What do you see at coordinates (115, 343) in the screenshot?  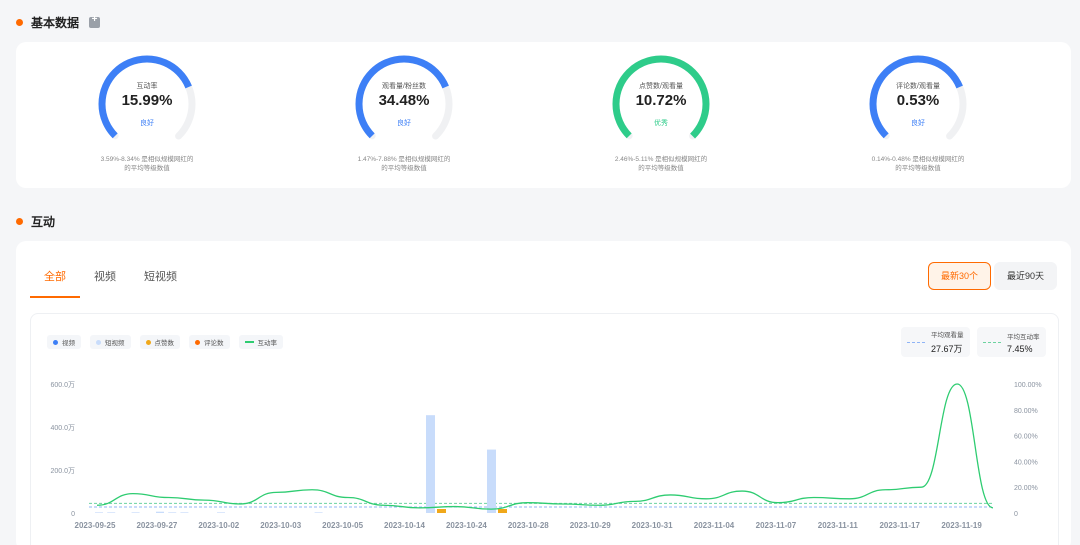 I see `legend-label: 短视频` at bounding box center [115, 343].